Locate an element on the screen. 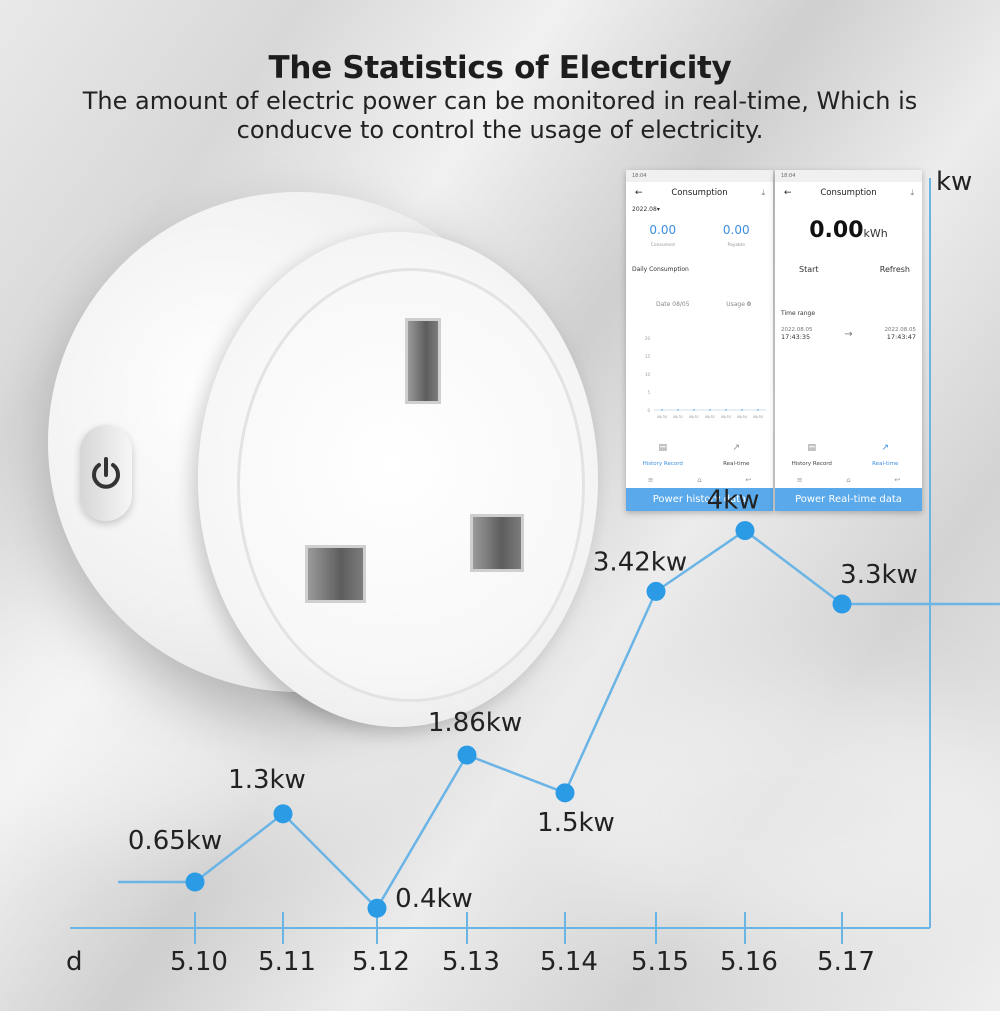  mini-x-tick-label: 08/04 is located at coordinates (742, 417).